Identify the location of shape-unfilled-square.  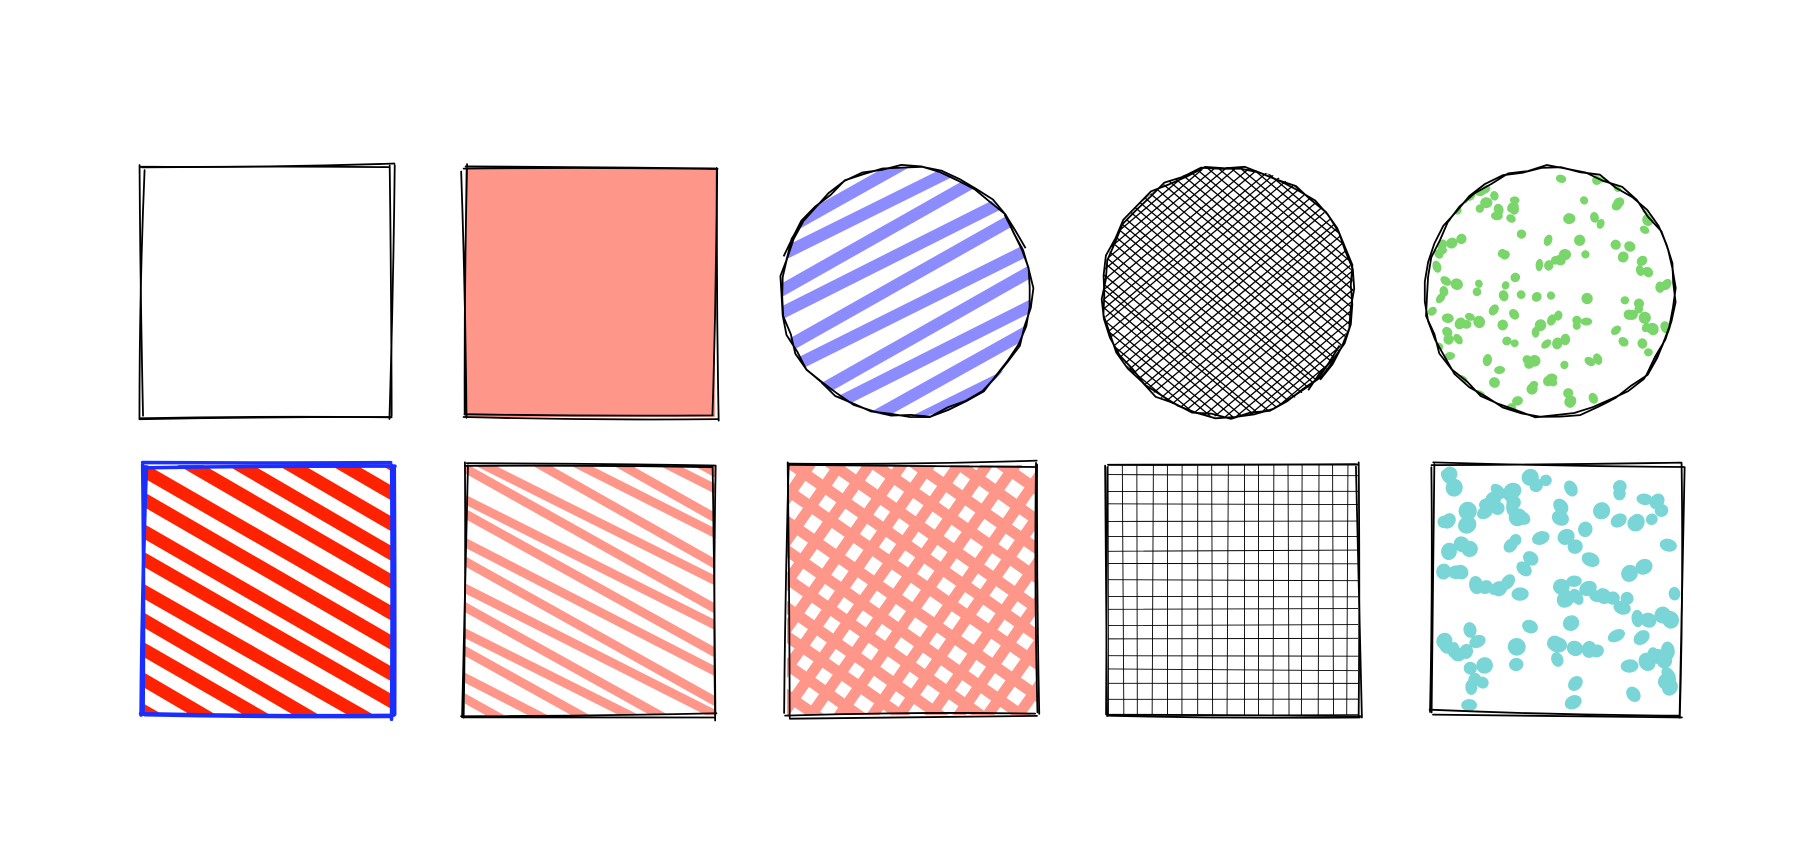
(267, 291).